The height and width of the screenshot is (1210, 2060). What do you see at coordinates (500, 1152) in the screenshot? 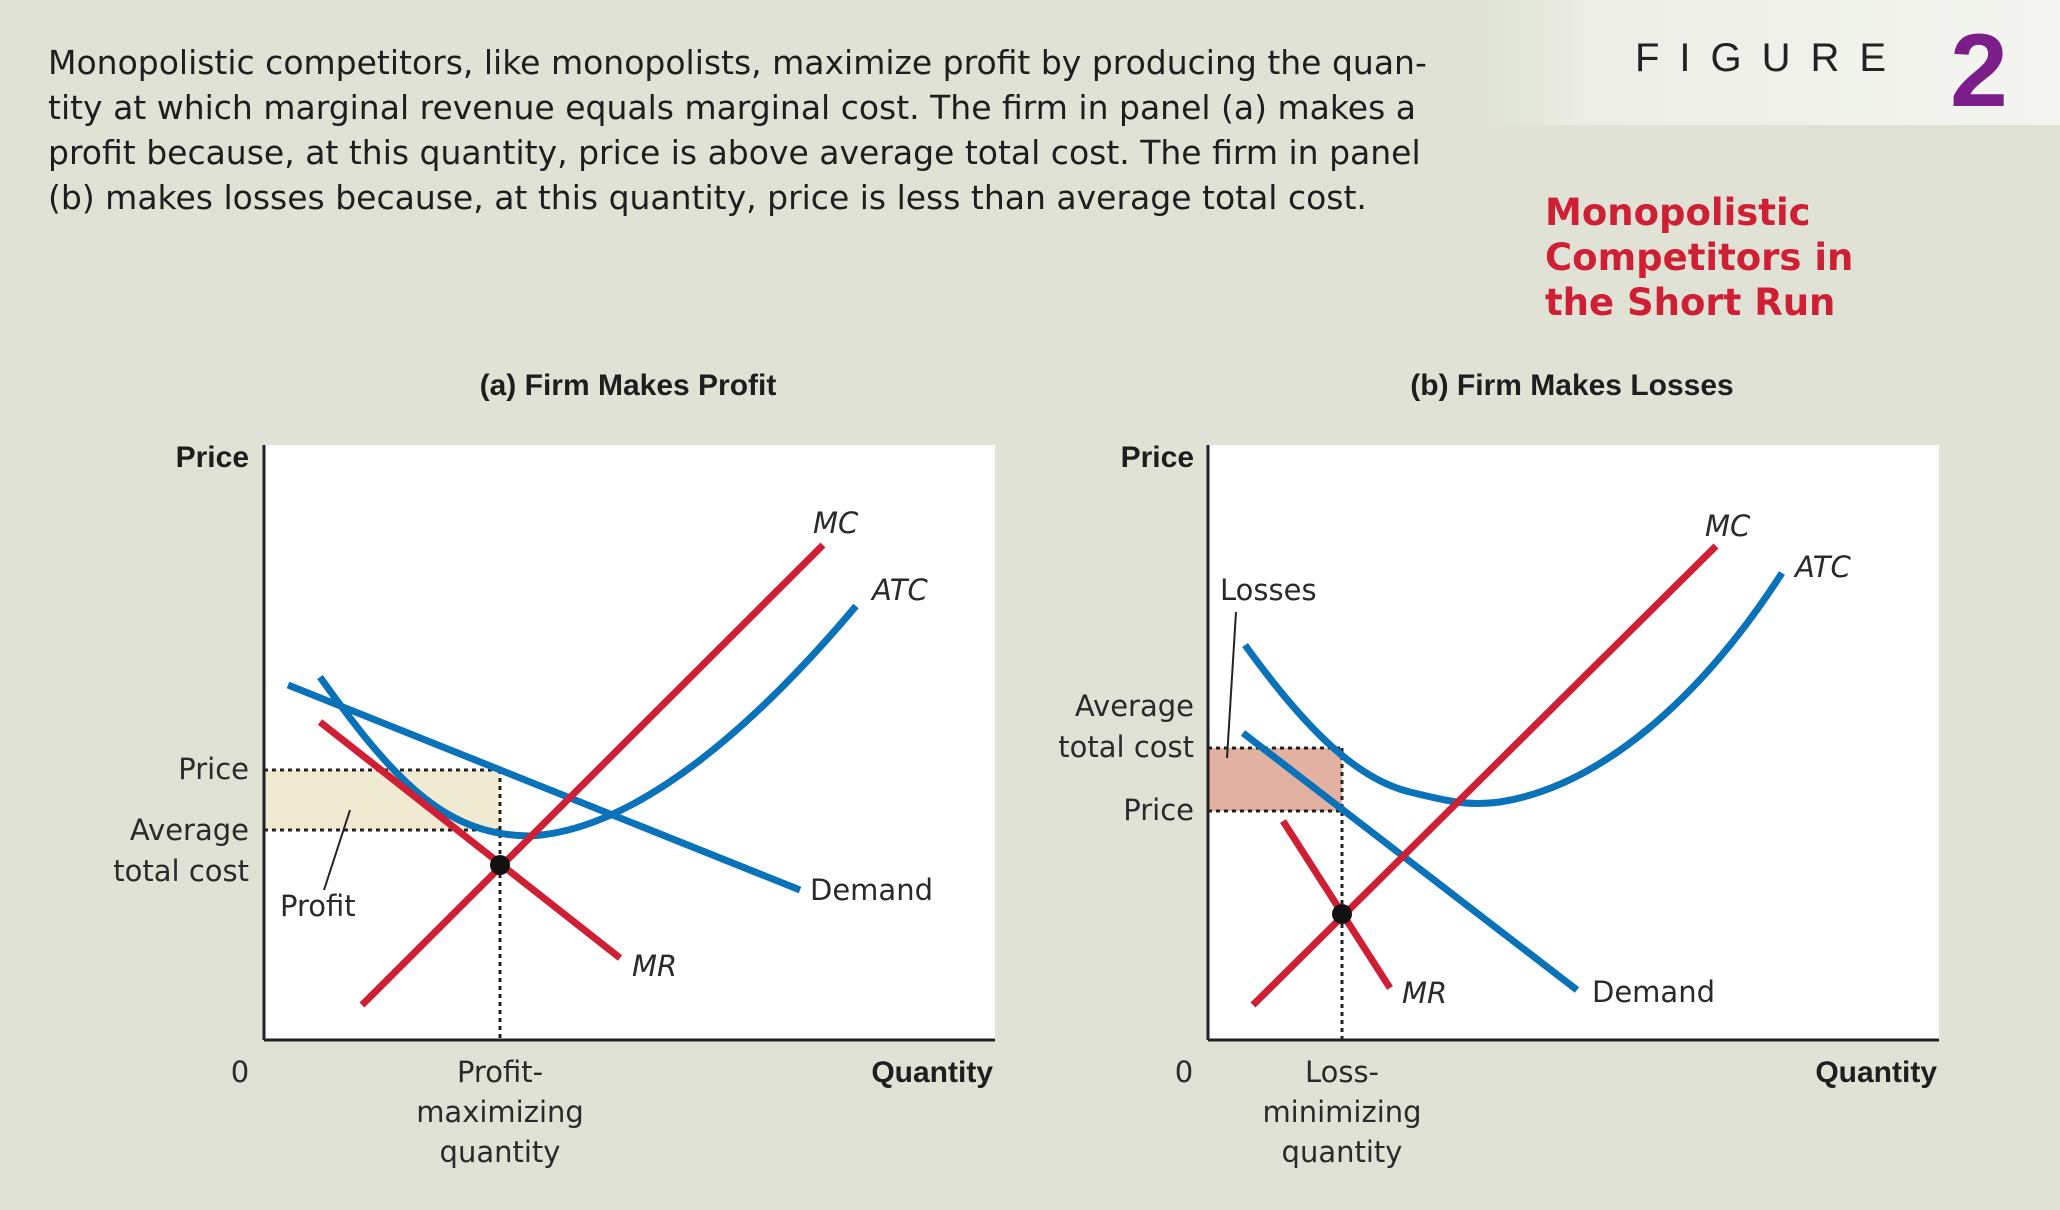
I see `panel-a-quantity-label-line-3: quantity` at bounding box center [500, 1152].